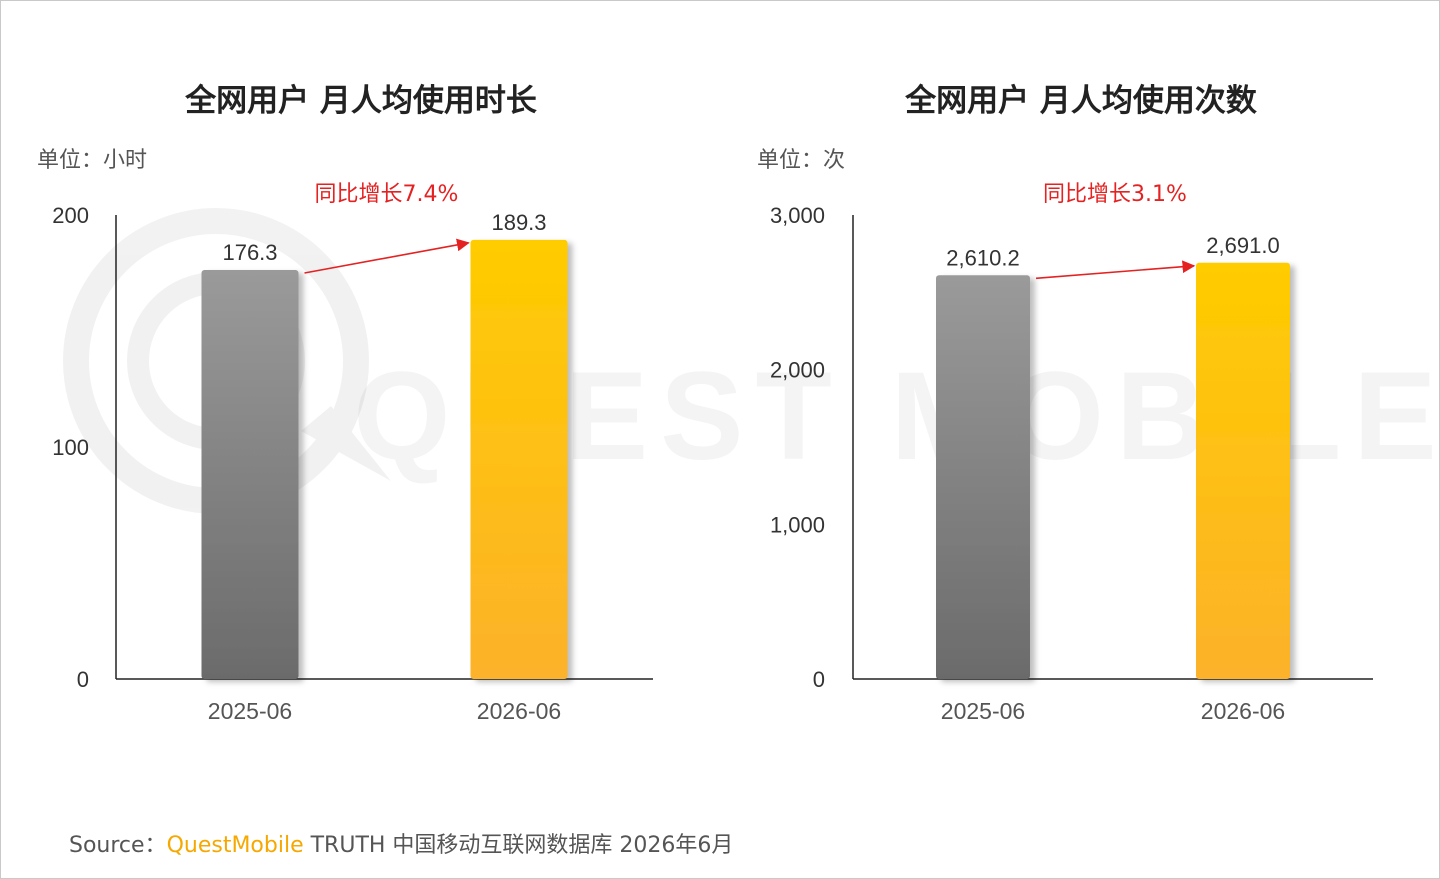 This screenshot has height=879, width=1440. I want to click on y-tick-label: 100, so click(70, 447).